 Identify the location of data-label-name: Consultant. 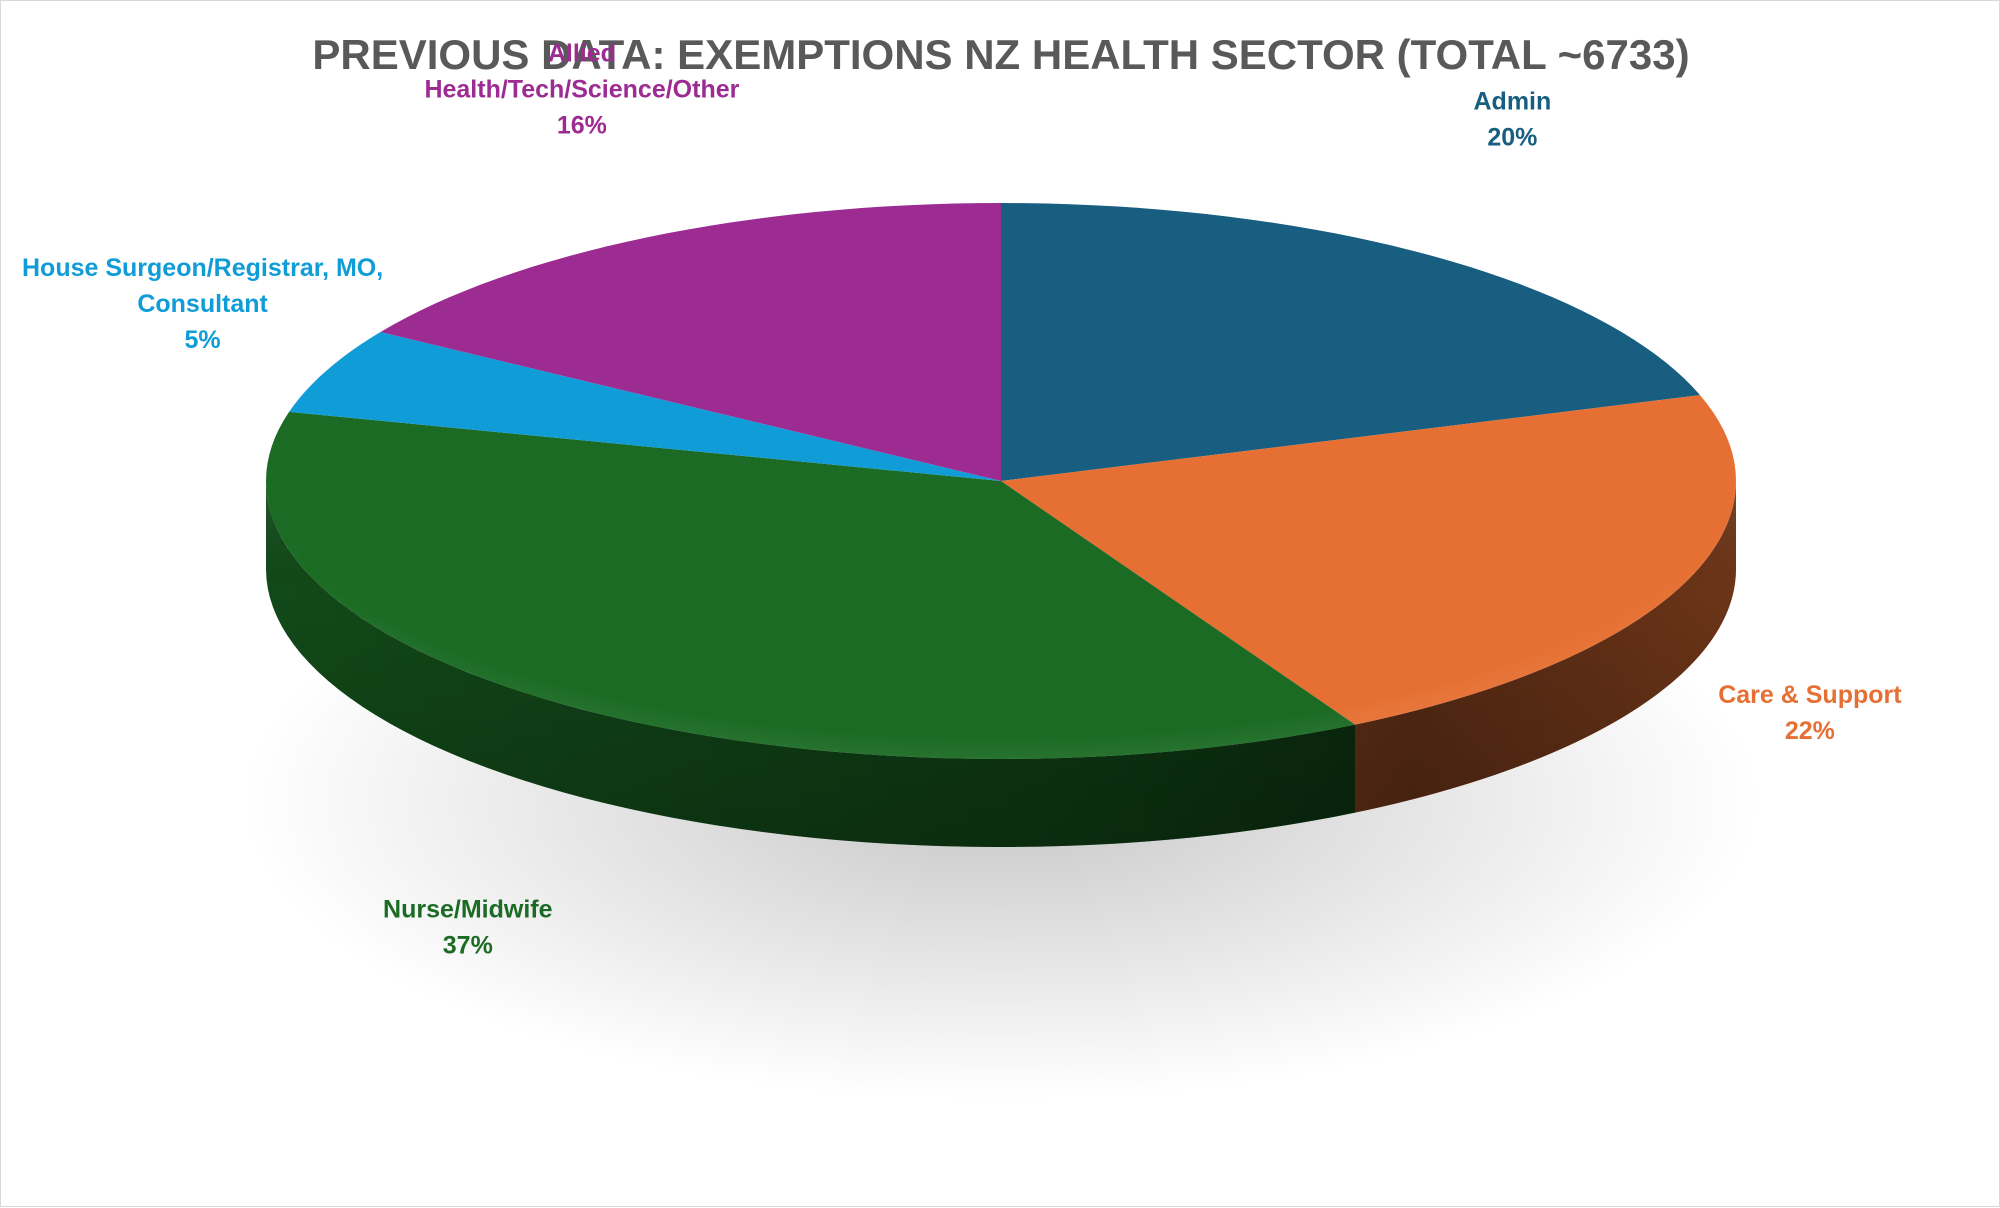
(202, 304).